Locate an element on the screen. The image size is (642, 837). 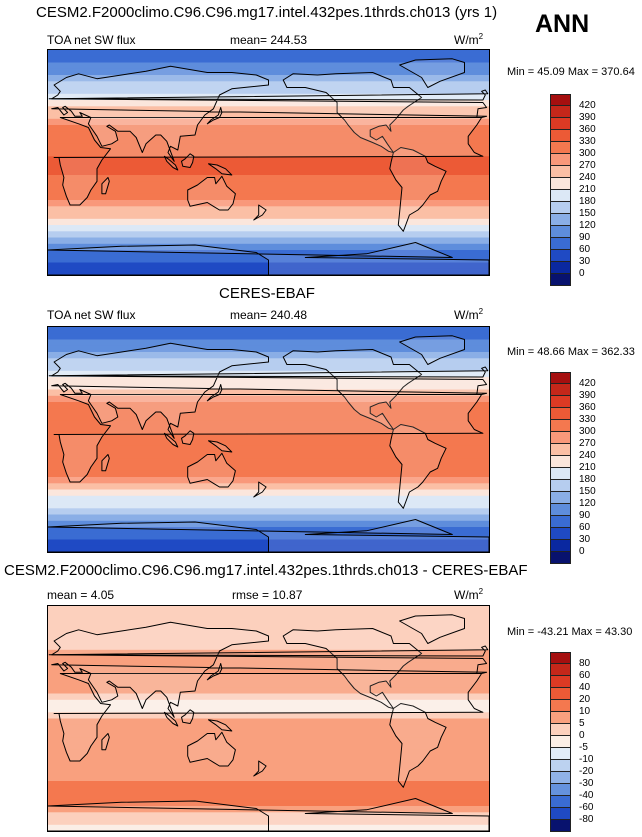
units-sup: 2 is located at coordinates (481, 311).